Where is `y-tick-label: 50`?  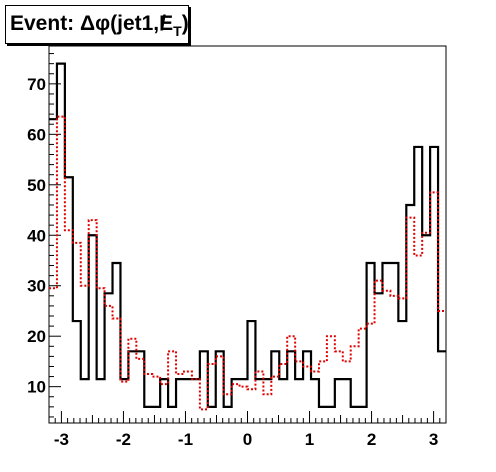 y-tick-label: 50 is located at coordinates (36, 185).